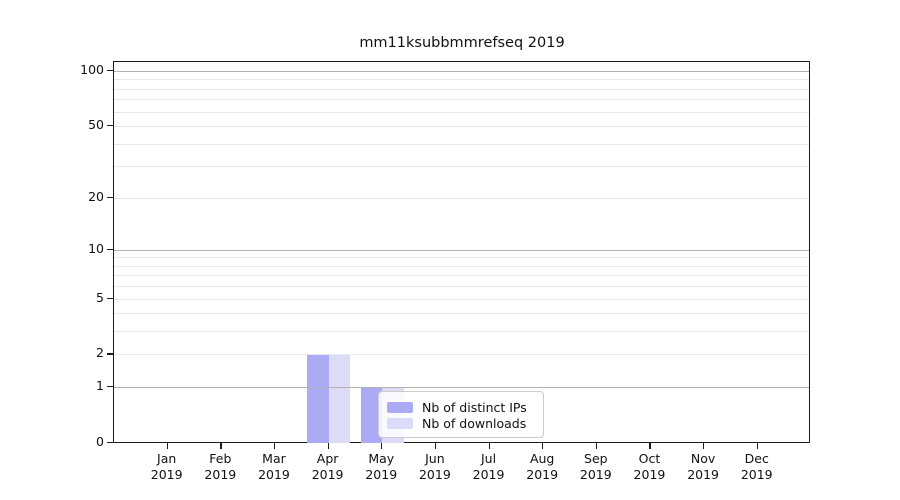 Image resolution: width=900 pixels, height=500 pixels. Describe the element at coordinates (649, 458) in the screenshot. I see `x-tick-month: Oct` at that location.